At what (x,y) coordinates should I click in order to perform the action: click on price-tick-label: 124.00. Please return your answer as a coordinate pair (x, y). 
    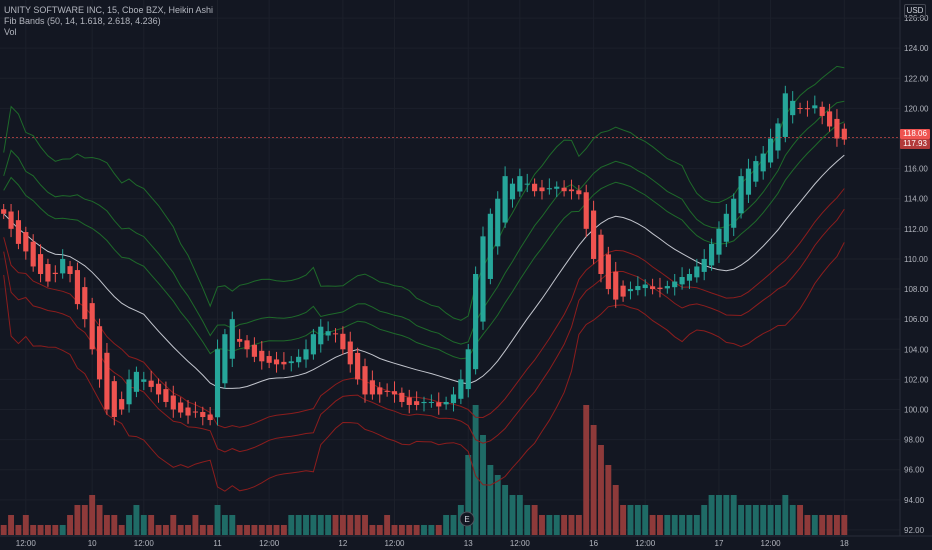
    Looking at the image, I should click on (916, 48).